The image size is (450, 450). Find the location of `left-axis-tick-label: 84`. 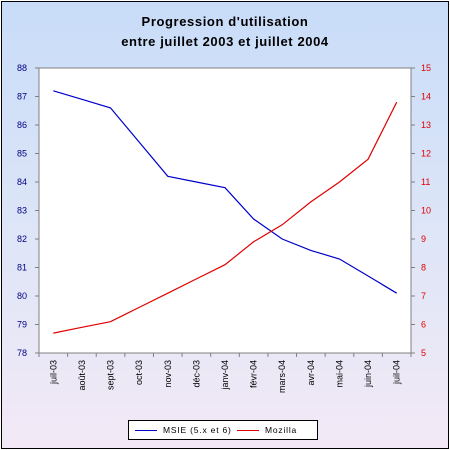

left-axis-tick-label: 84 is located at coordinates (22, 182).